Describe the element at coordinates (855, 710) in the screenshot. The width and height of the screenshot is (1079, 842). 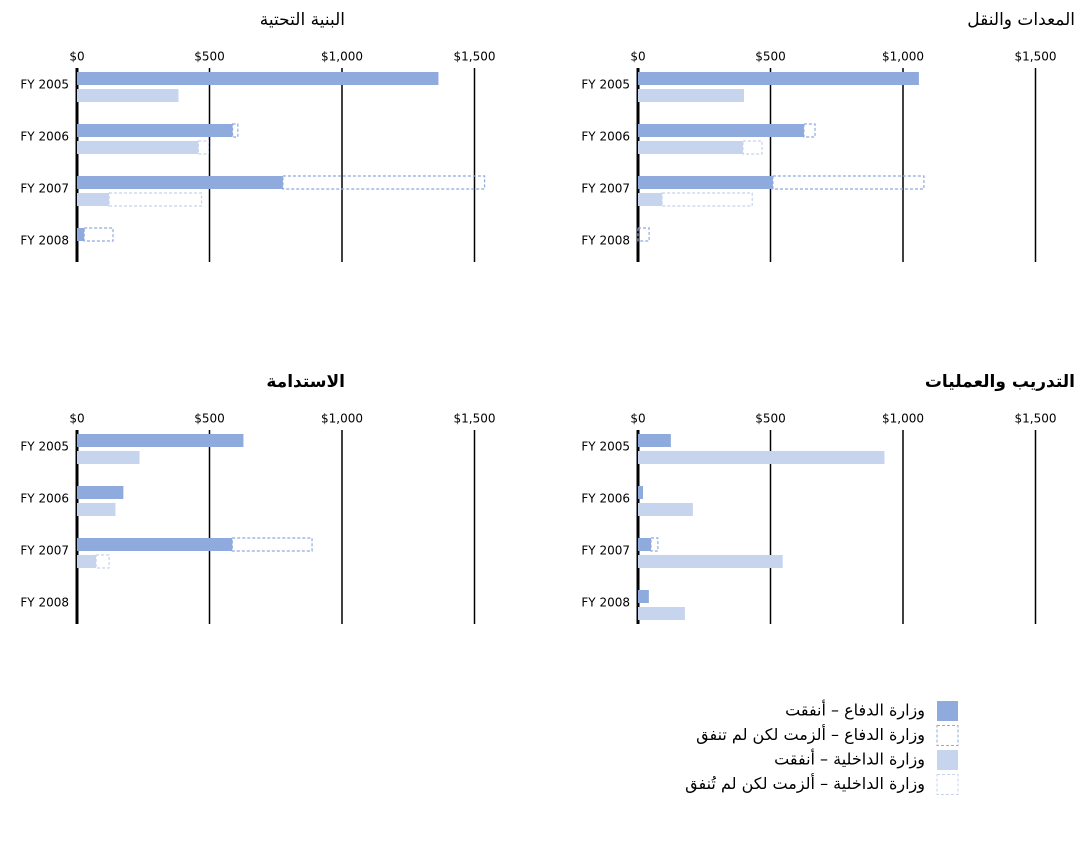
I see `legend-label: وزارة الدفاع – أنفقت` at that location.